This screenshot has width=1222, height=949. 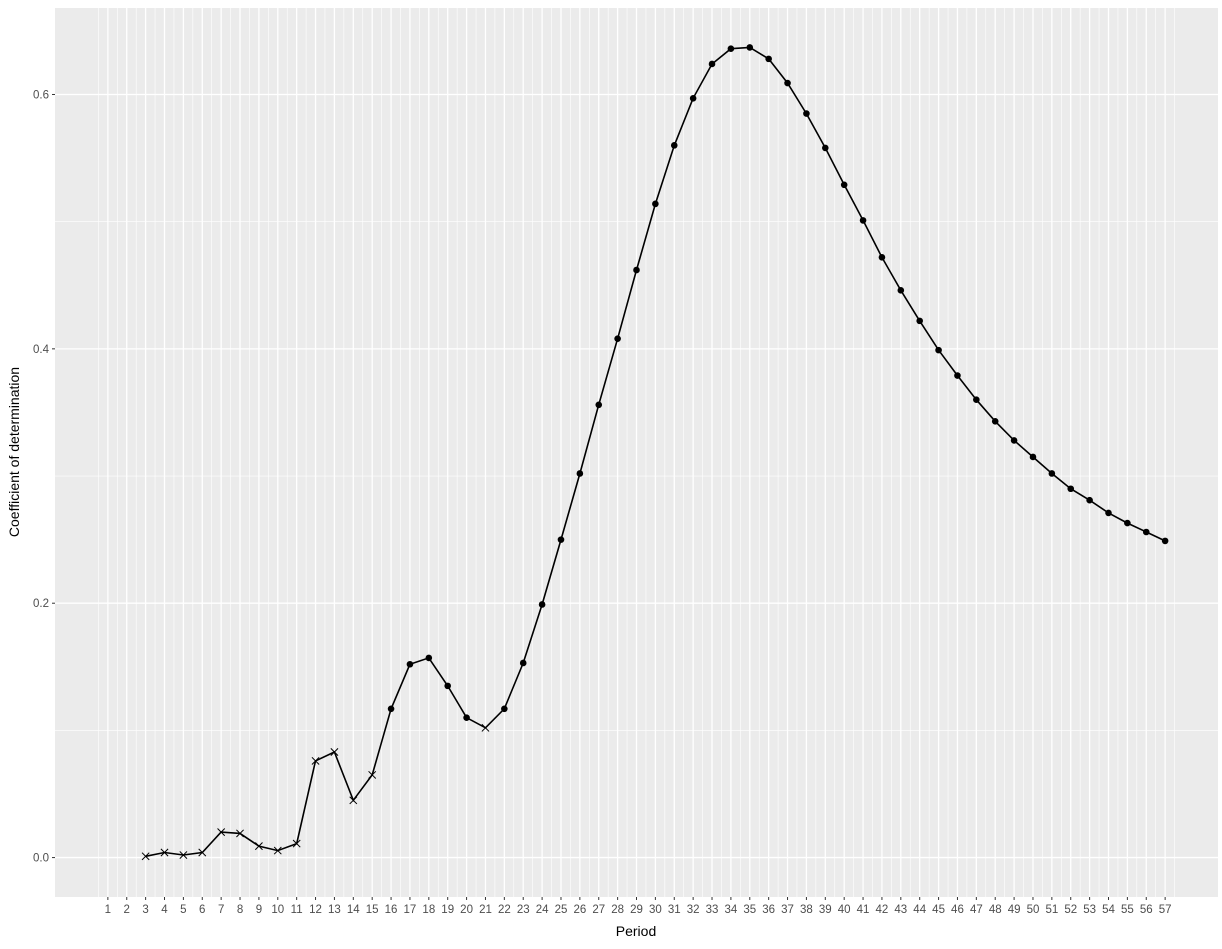 I want to click on x-tick-label: 31, so click(x=674, y=910).